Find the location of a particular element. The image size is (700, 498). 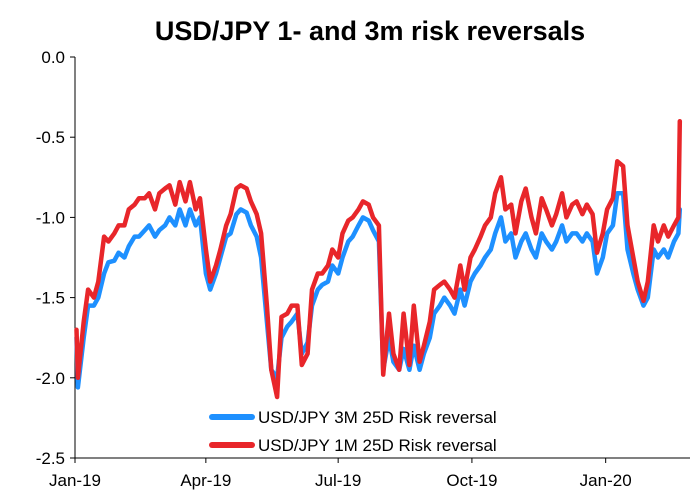

x-ticks: Jan-19 Apr-19 Jul-19 Oct-19 Jan-20 is located at coordinates (340, 474).